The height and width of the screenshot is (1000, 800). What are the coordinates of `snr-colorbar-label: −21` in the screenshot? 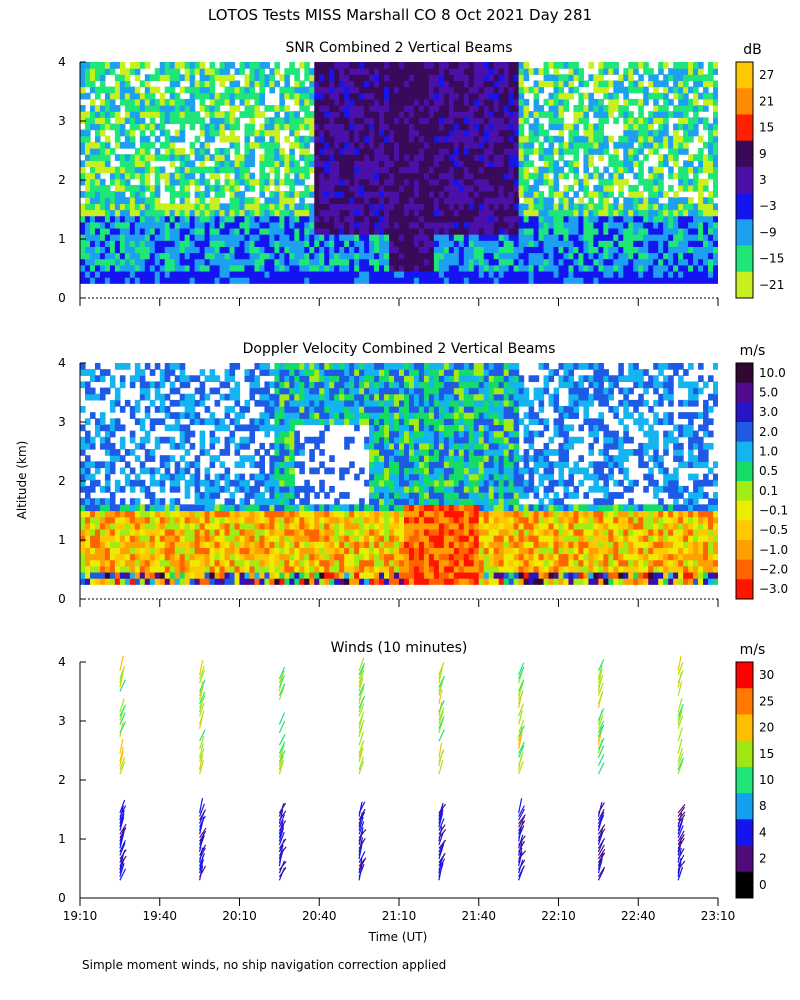 It's located at (771, 285).